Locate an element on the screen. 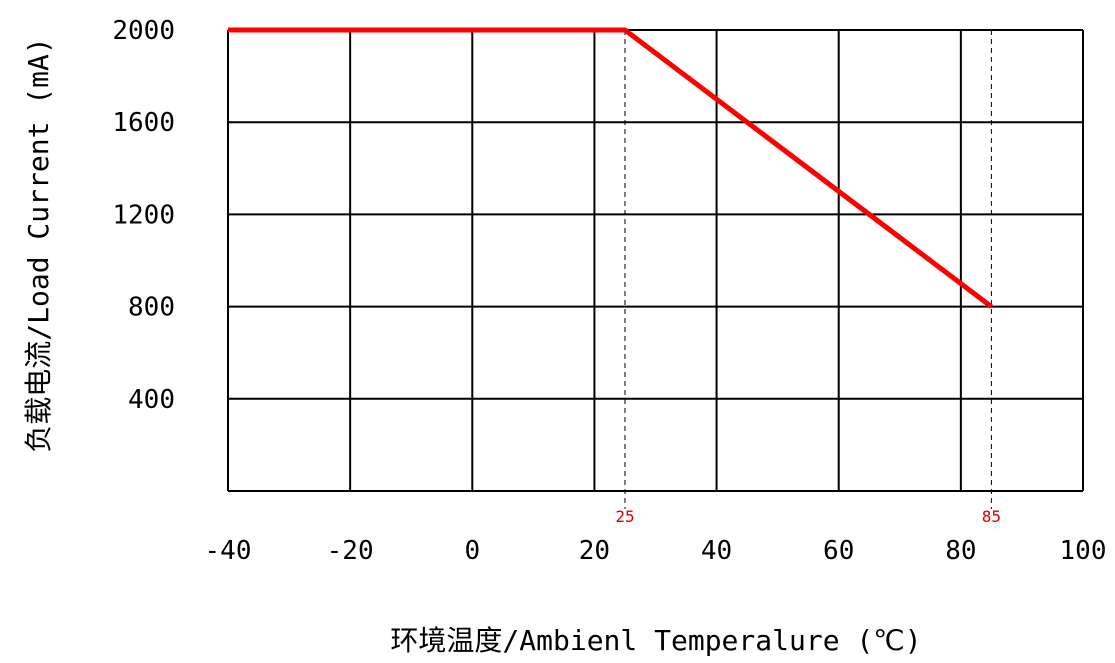 Image resolution: width=1115 pixels, height=663 pixels. x-tick-label: 40 is located at coordinates (716, 551).